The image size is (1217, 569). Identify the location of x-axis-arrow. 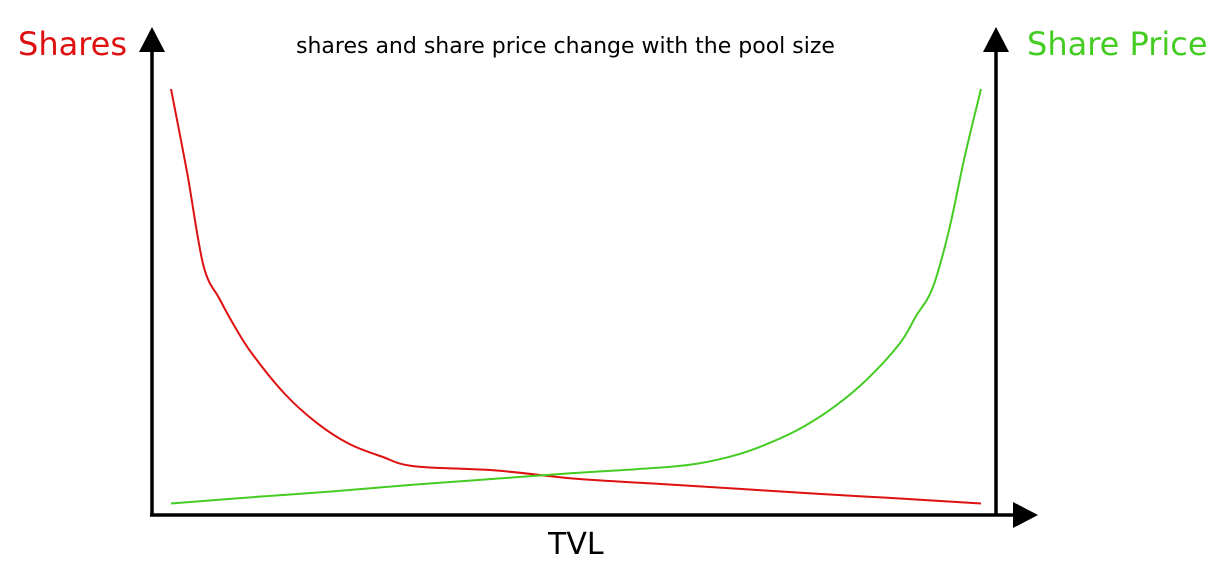
(1025, 515).